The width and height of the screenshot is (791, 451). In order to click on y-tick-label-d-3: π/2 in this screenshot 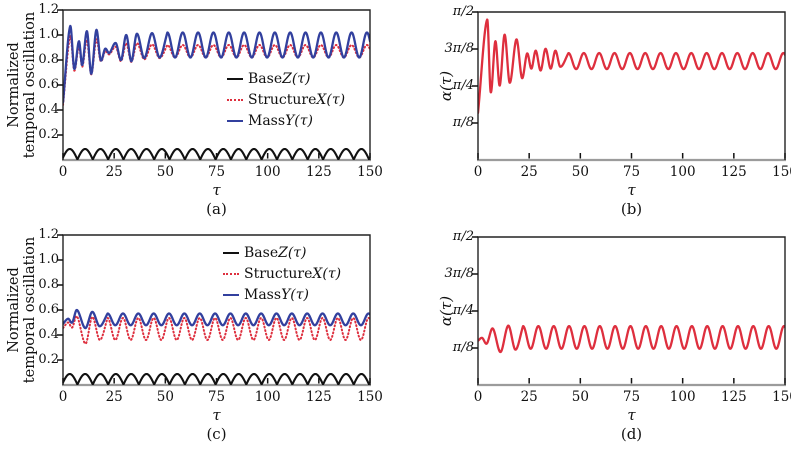, I will do `click(463, 236)`.